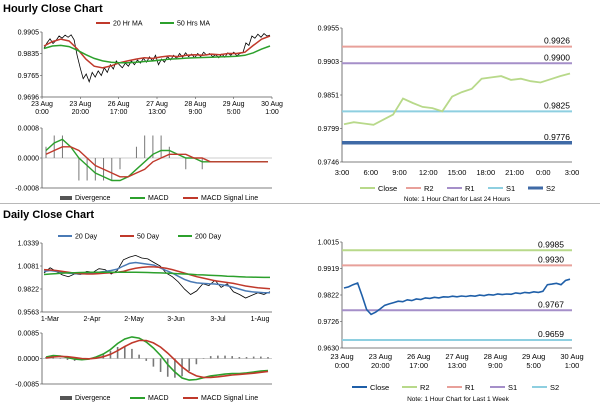 Image resolution: width=600 pixels, height=413 pixels. Describe the element at coordinates (157, 108) in the screenshot. I see `hourly-price-xtick-label: 27 Aug 13:00` at that location.